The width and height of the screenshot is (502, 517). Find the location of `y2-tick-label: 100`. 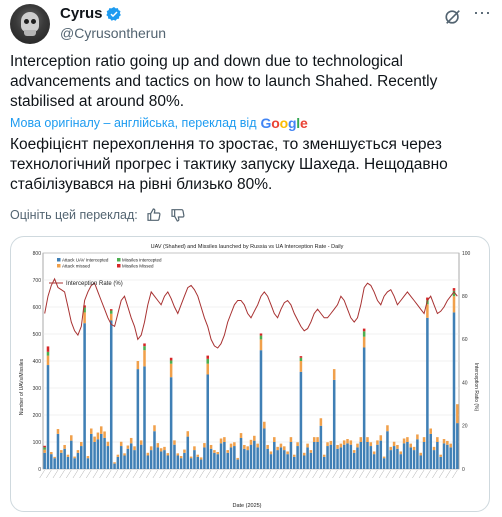

y2-tick-label: 100 is located at coordinates (466, 254).